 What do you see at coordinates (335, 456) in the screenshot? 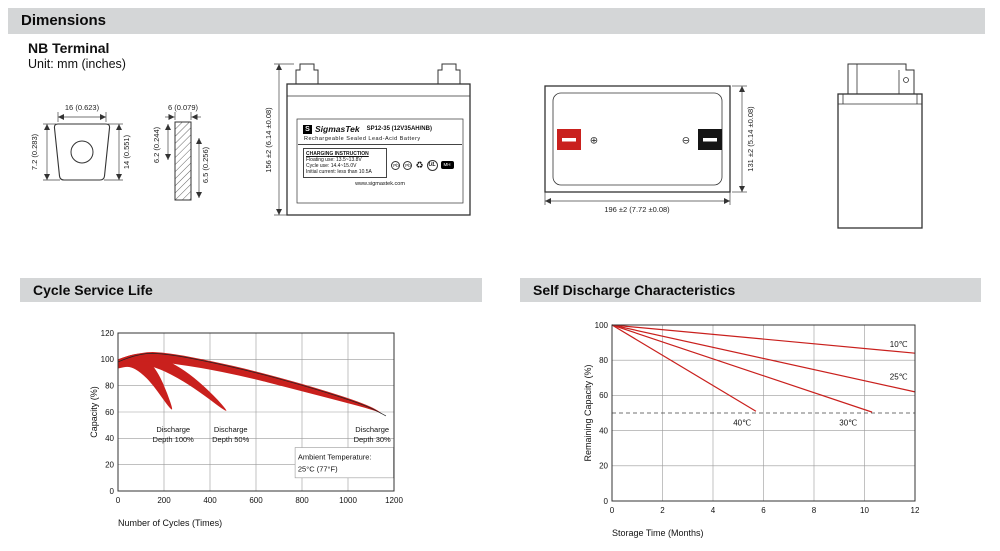
I see `annotation-text: Ambient Temperature:` at bounding box center [335, 456].